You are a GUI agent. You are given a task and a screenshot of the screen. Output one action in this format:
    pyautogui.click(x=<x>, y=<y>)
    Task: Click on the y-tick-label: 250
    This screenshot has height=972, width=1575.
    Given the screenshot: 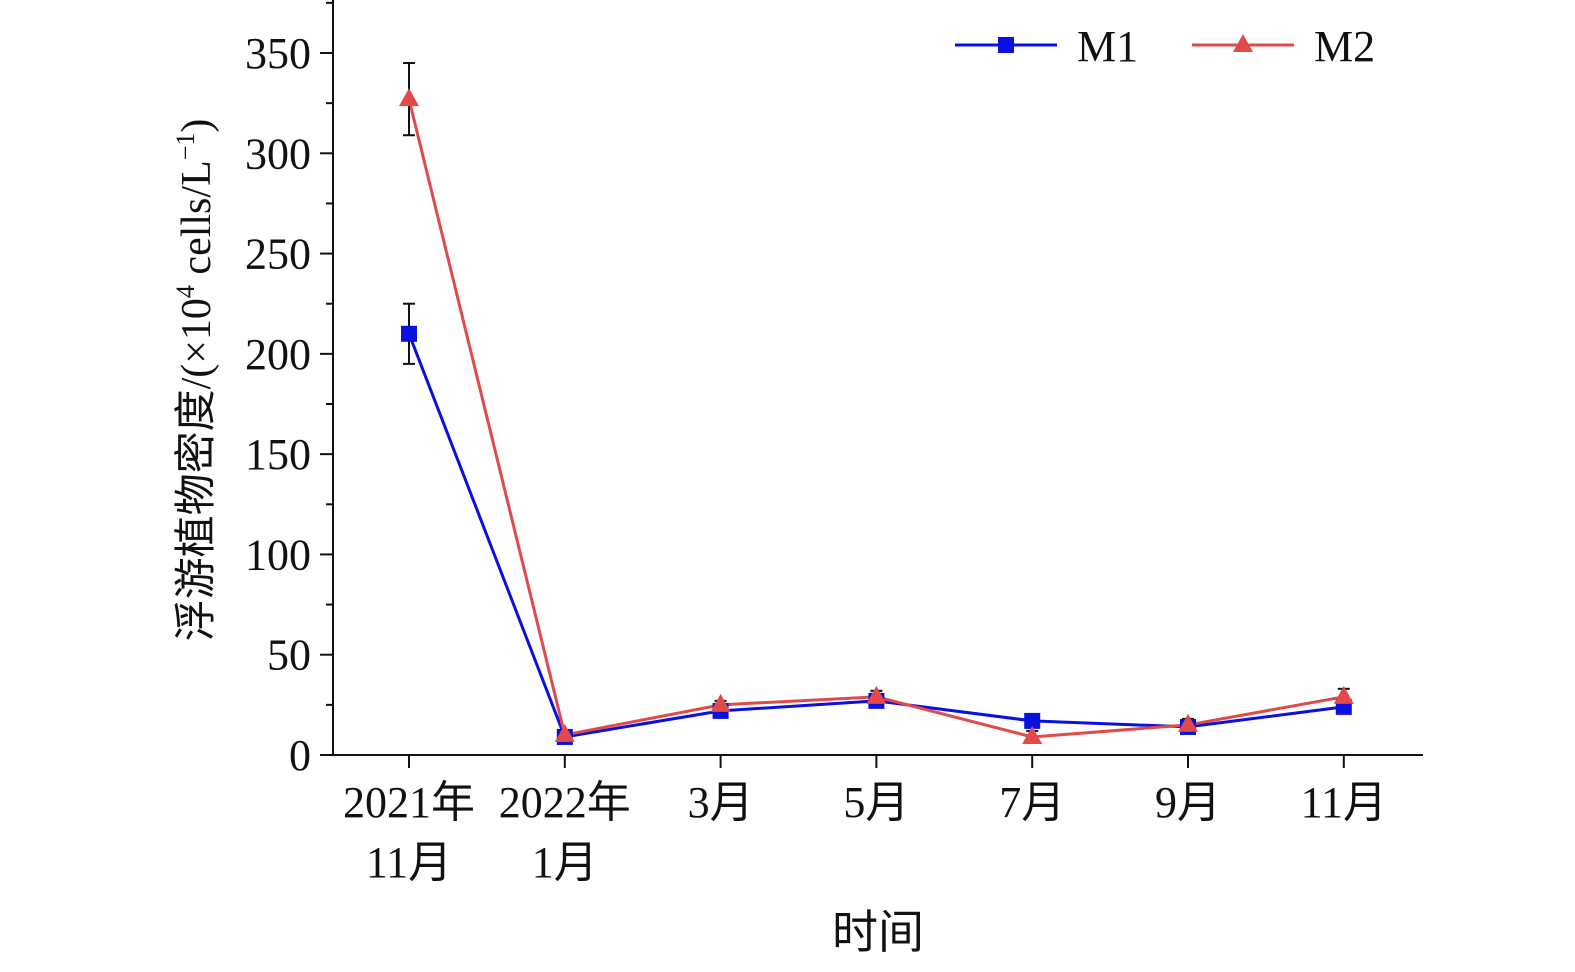 What is the action you would take?
    pyautogui.click(x=278, y=254)
    